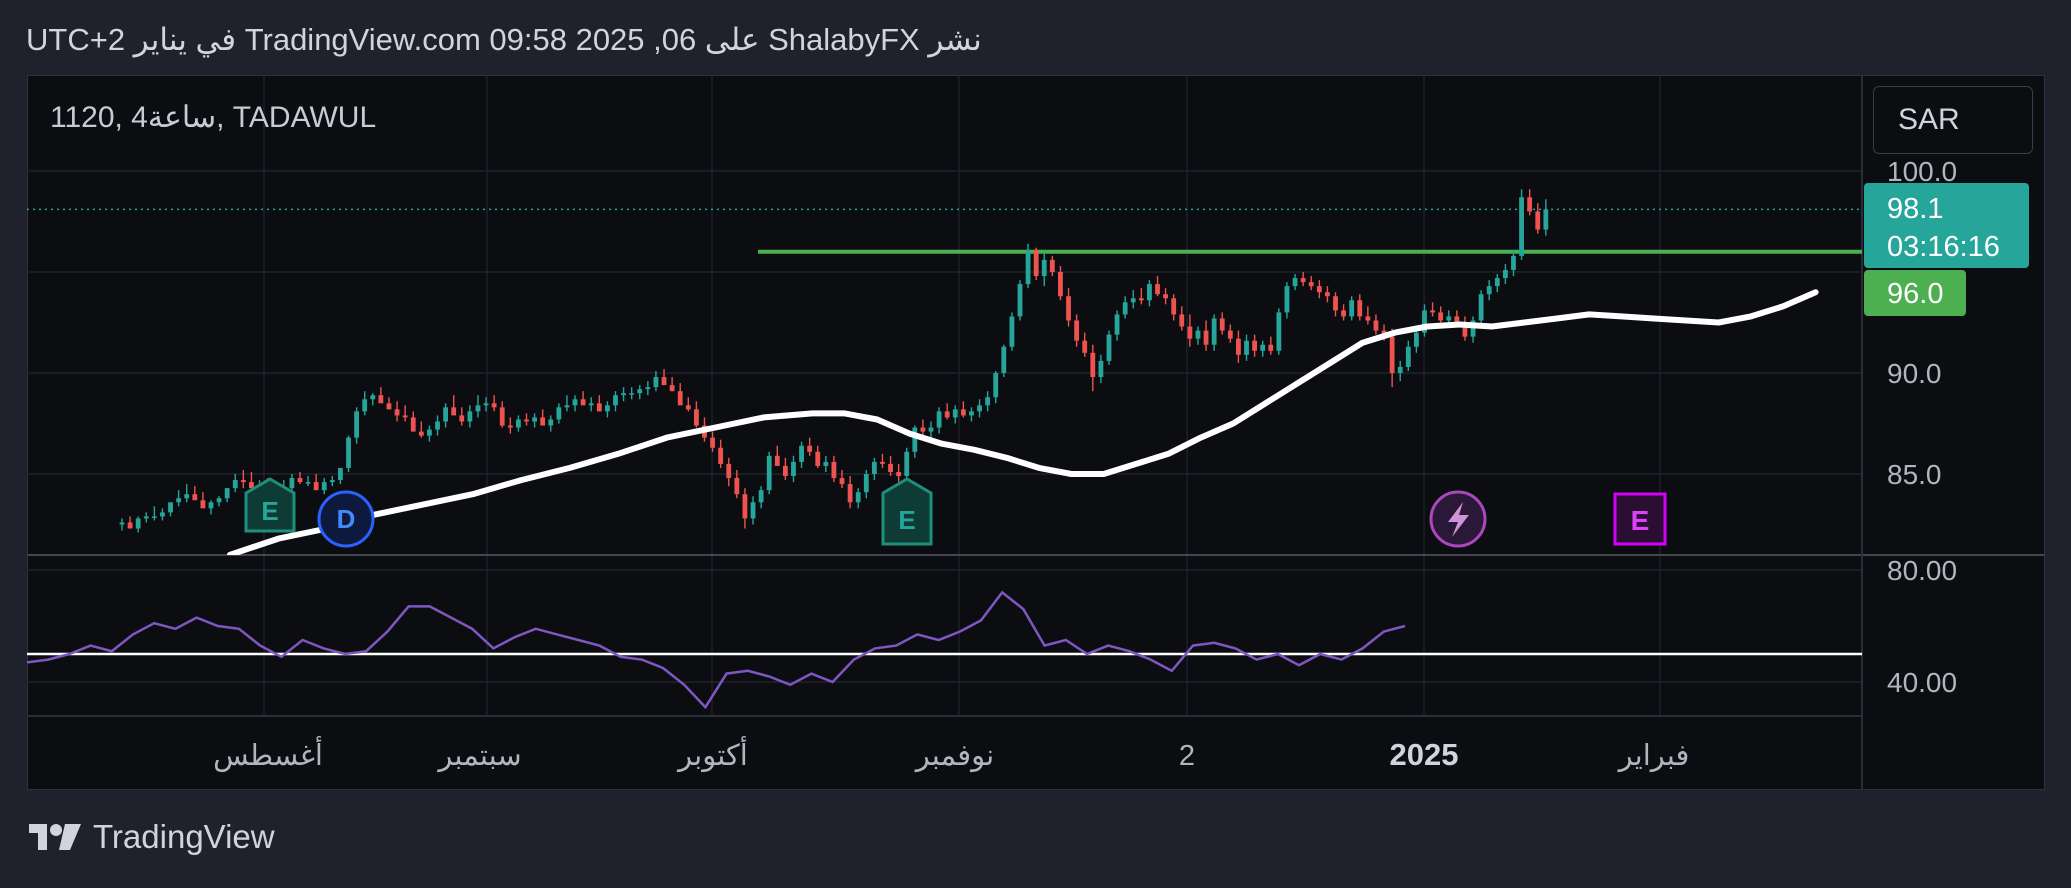  Describe the element at coordinates (1187, 756) in the screenshot. I see `time-tick-label: 2` at that location.